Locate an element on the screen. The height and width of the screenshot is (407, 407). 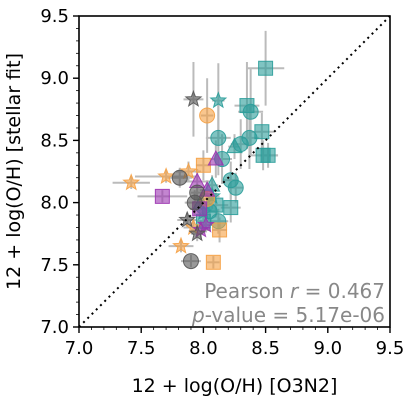
x-tick-label: 8.0 is located at coordinates (203, 348).